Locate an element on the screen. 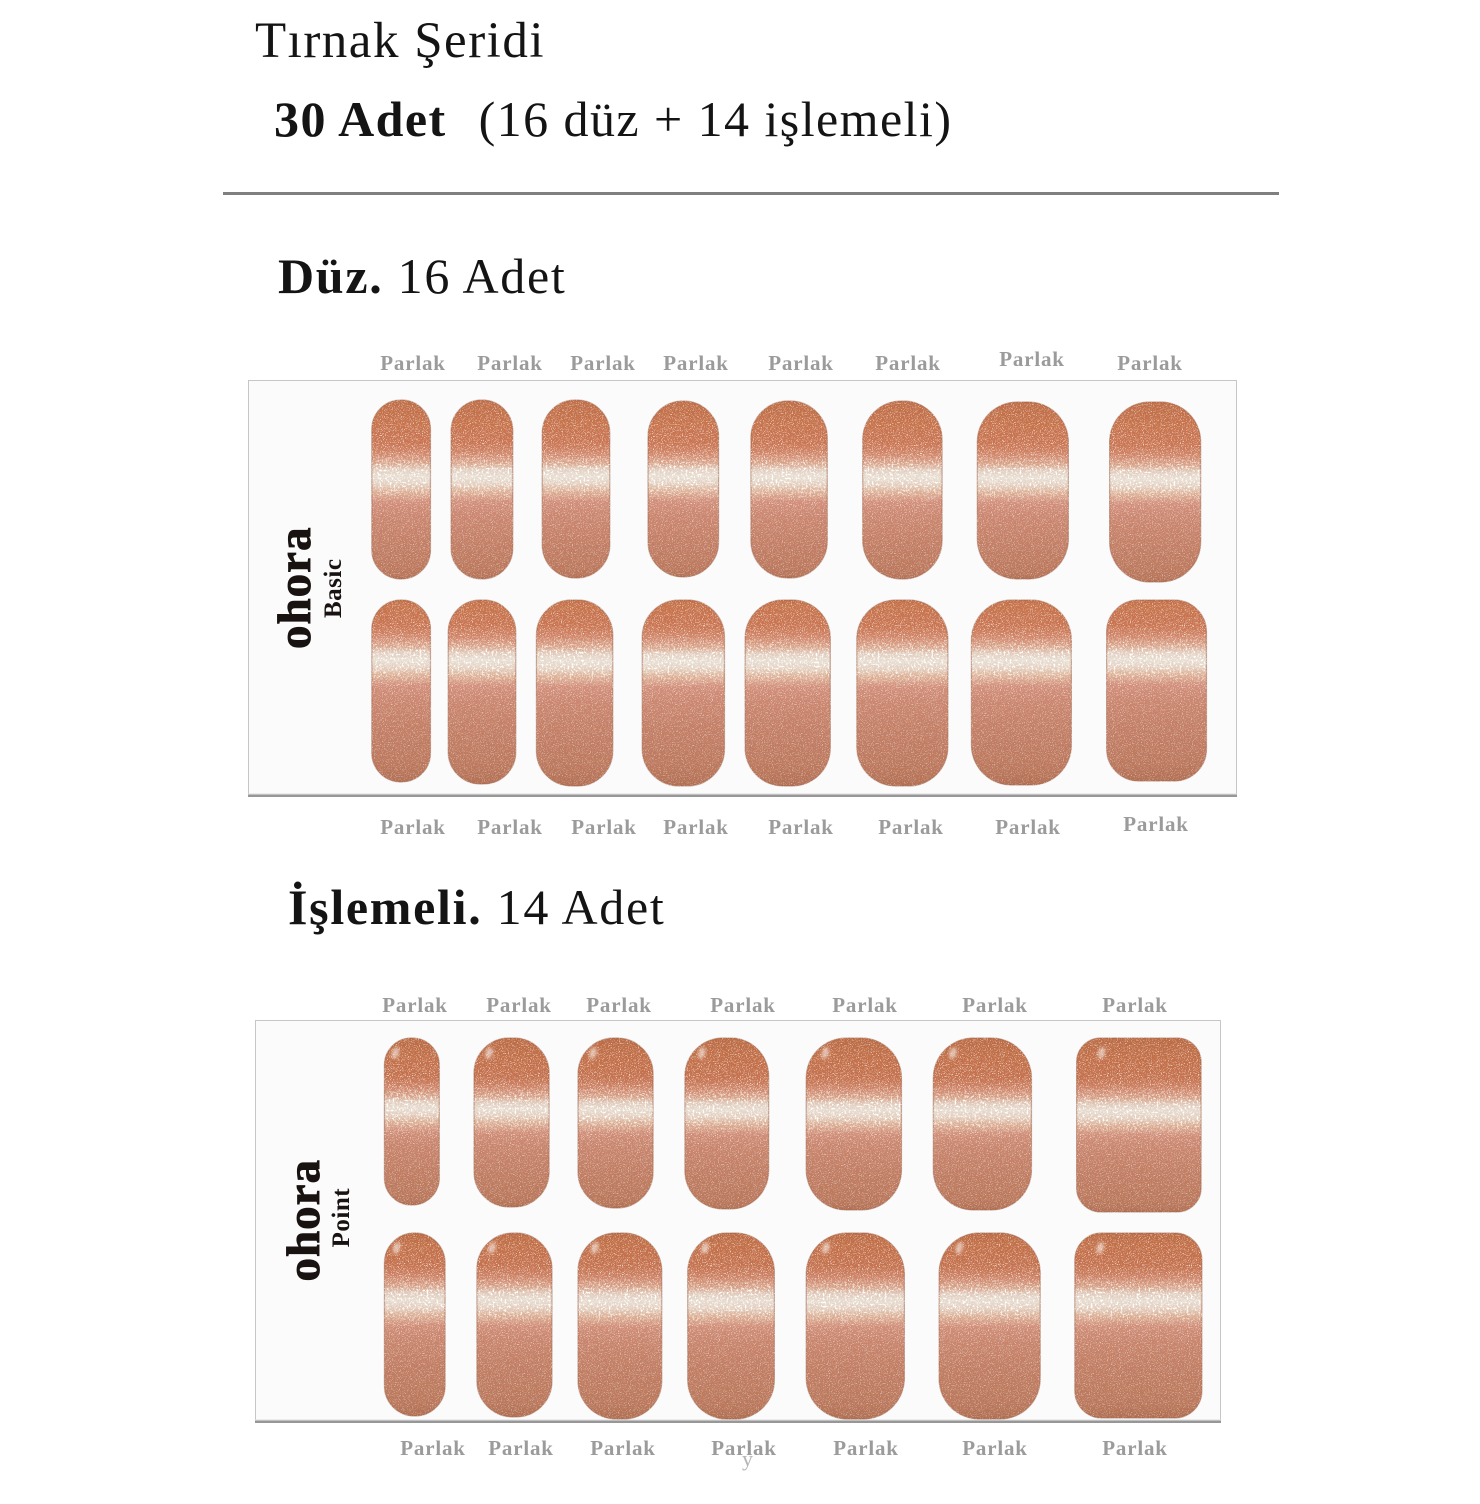 The image size is (1480, 1504). svg-text: Basic is located at coordinates (333, 588).